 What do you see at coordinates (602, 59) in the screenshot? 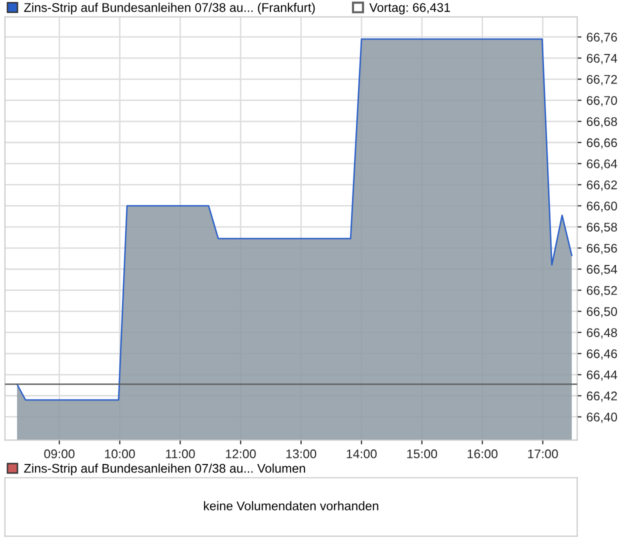
I see `y-tick-label: 66,74` at bounding box center [602, 59].